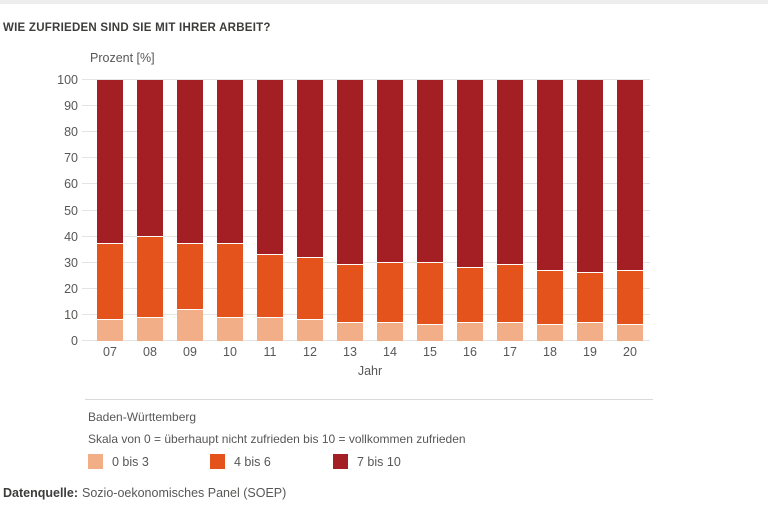 The height and width of the screenshot is (508, 768). What do you see at coordinates (74, 340) in the screenshot?
I see `y-tick-label: 0` at bounding box center [74, 340].